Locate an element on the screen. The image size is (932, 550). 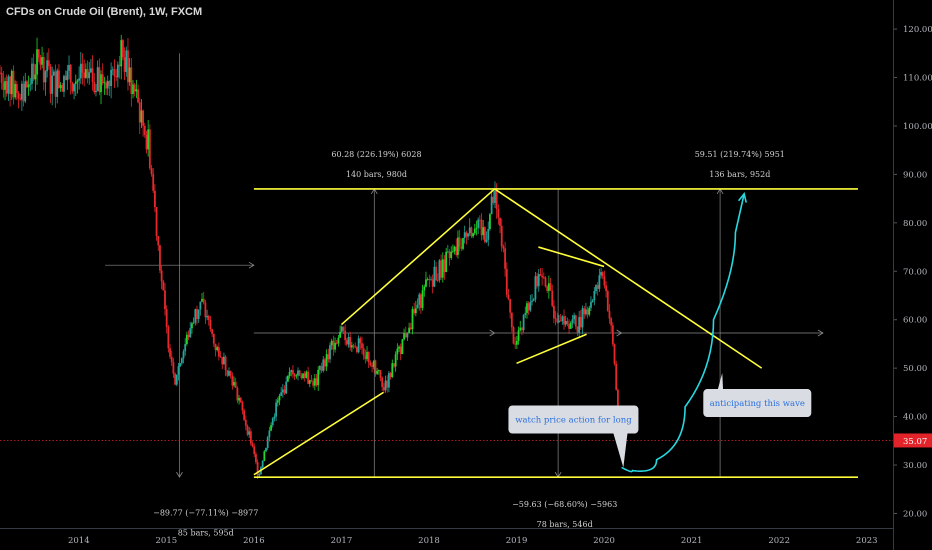
measure-label-0: −89.77 (−77.11%) −8977 is located at coordinates (205, 512).